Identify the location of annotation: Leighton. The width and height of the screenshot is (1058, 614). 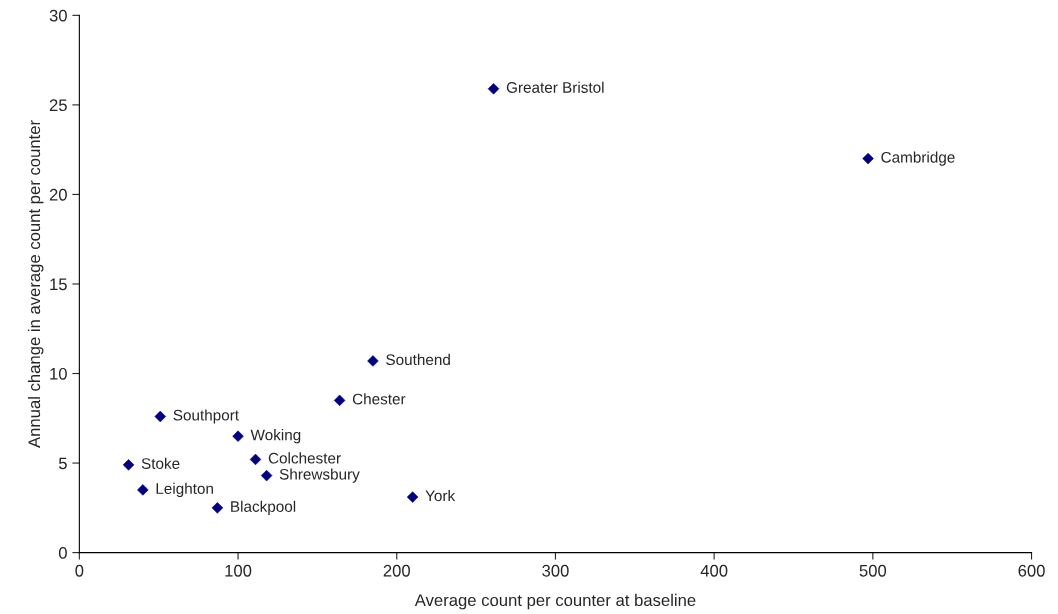
(184, 490).